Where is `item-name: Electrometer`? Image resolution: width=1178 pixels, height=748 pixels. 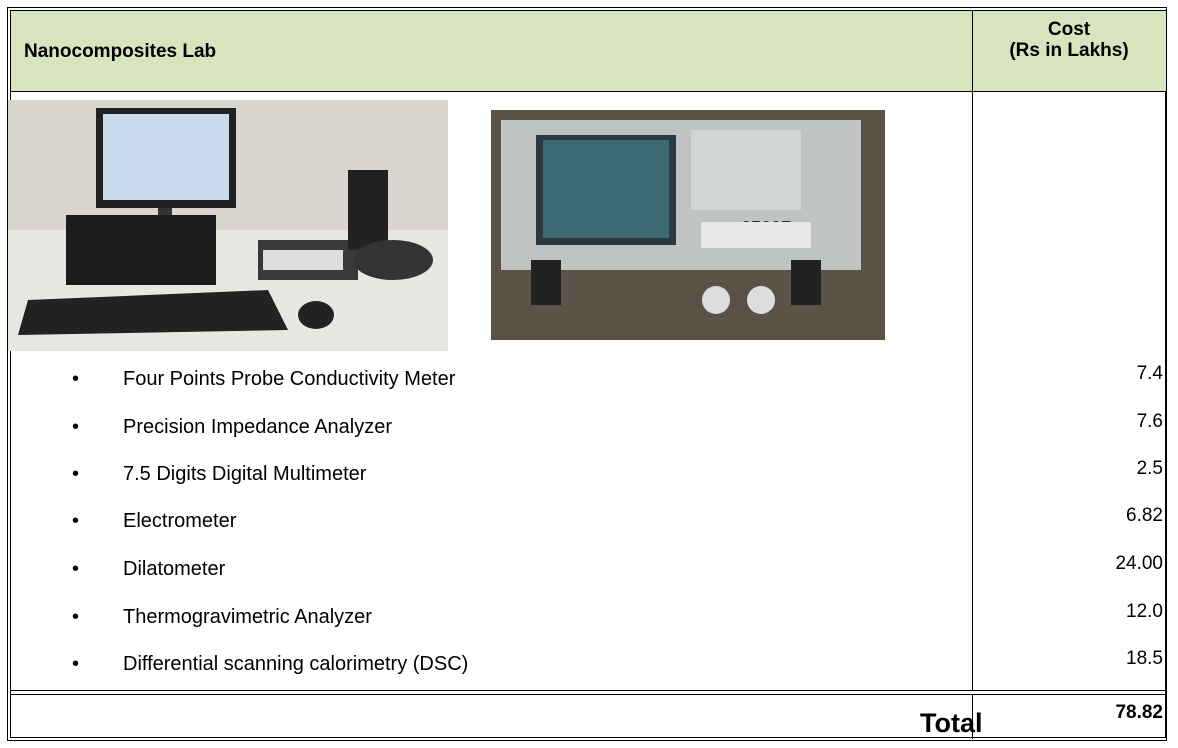 item-name: Electrometer is located at coordinates (180, 521).